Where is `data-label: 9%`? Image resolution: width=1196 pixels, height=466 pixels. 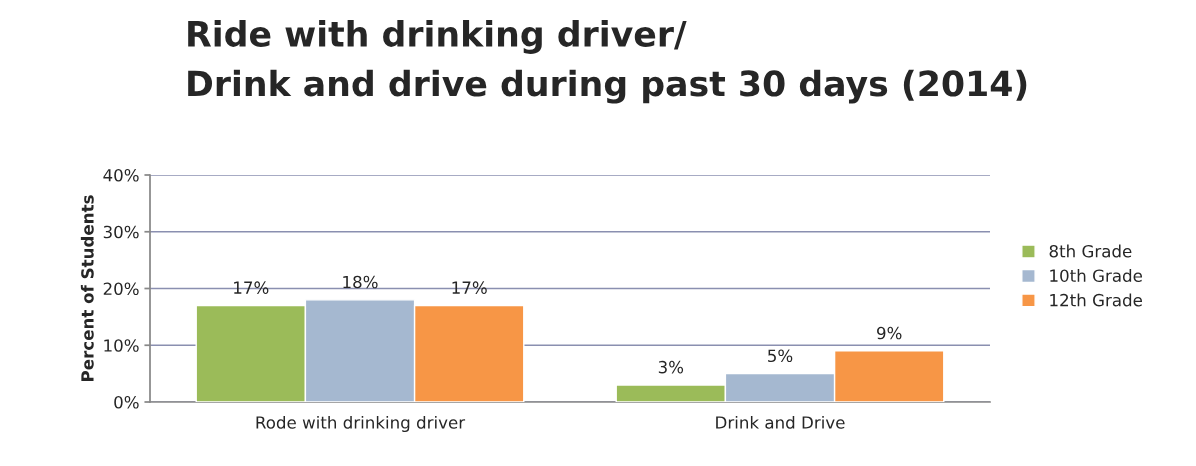 data-label: 9% is located at coordinates (889, 333).